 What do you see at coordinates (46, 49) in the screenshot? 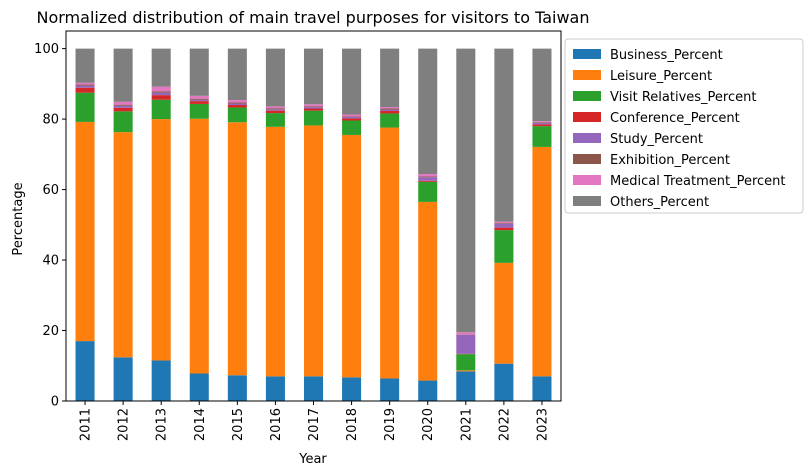
I see `y-tick-label: 100` at bounding box center [46, 49].